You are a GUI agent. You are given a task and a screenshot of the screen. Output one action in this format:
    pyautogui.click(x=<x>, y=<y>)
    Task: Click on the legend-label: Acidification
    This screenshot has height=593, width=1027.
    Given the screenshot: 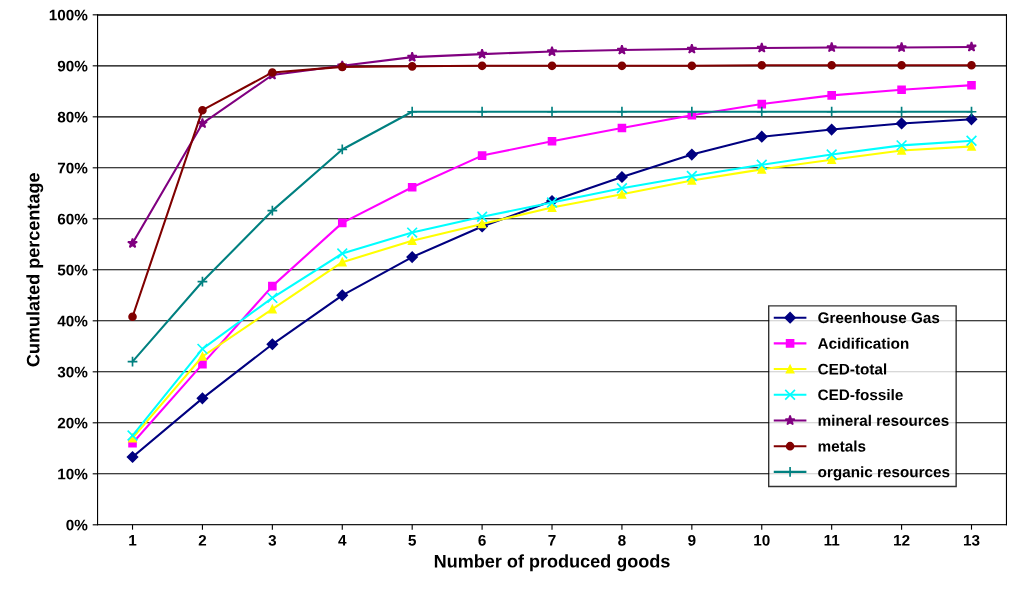 What is the action you would take?
    pyautogui.click(x=863, y=343)
    